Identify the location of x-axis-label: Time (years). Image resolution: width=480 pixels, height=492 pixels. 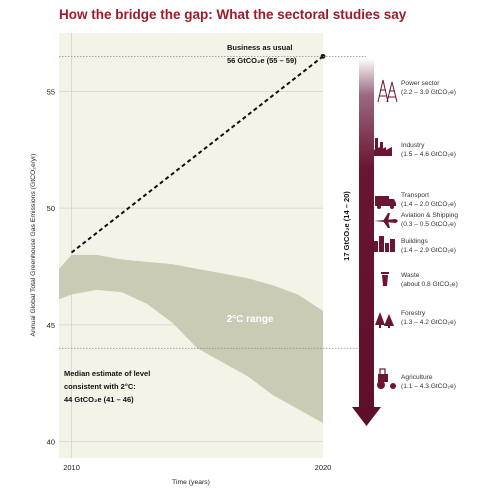
(191, 482).